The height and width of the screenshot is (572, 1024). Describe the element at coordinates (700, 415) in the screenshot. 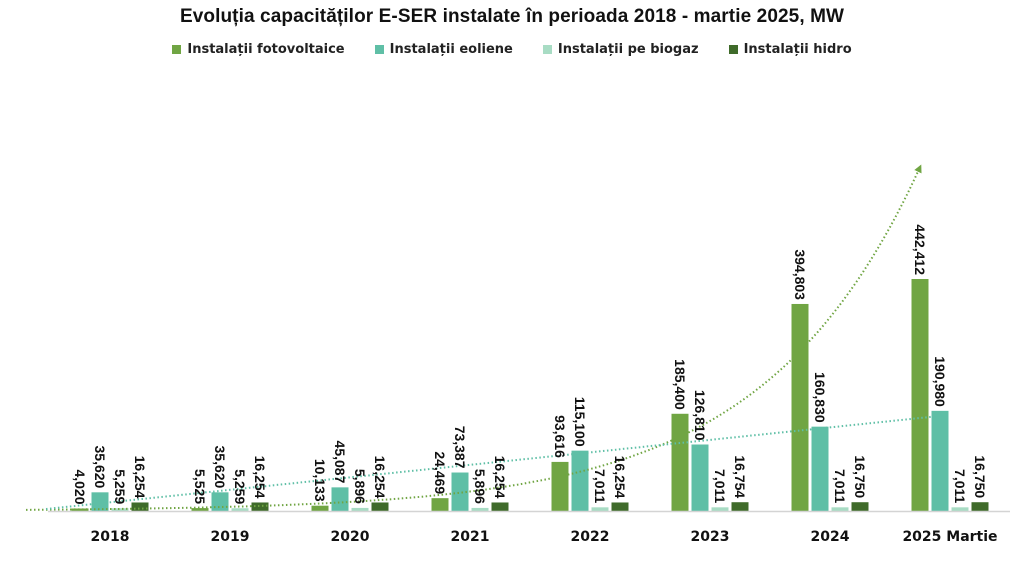

I see `value-label: 126,810` at that location.